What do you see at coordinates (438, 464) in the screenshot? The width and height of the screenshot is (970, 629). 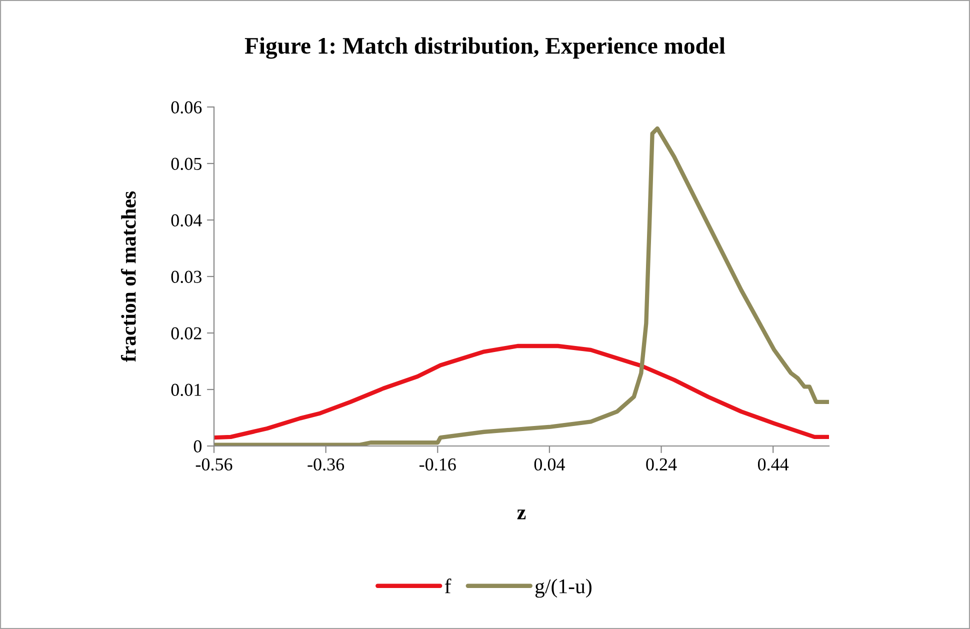 I see `x-tick-label: -0.16` at bounding box center [438, 464].